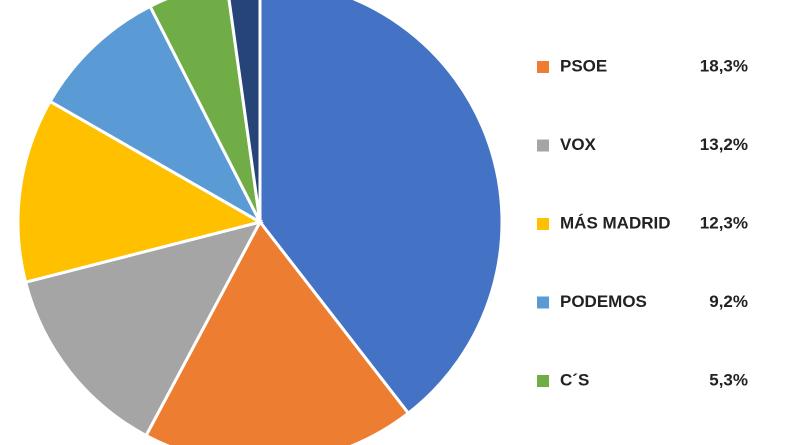 This screenshot has width=800, height=445. Describe the element at coordinates (724, 222) in the screenshot. I see `value-label: 12,3%` at that location.